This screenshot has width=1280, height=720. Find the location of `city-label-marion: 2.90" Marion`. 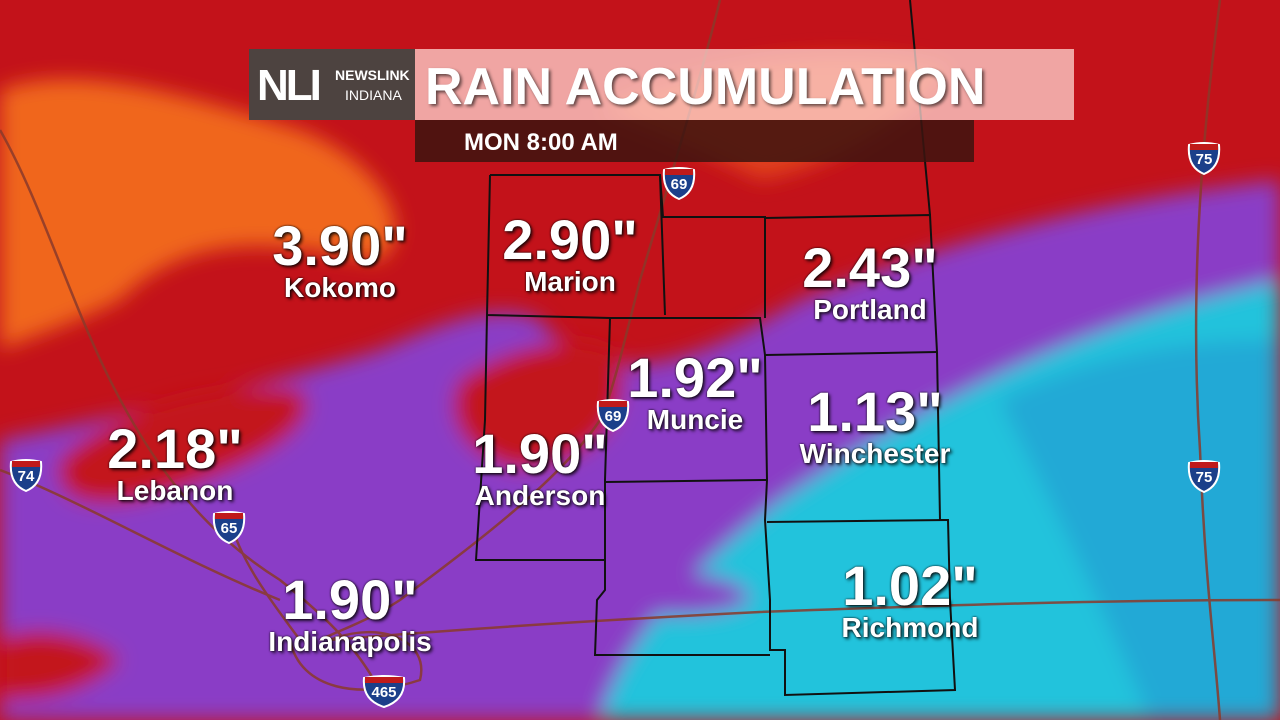

city-label-marion: 2.90" Marion is located at coordinates (570, 252).